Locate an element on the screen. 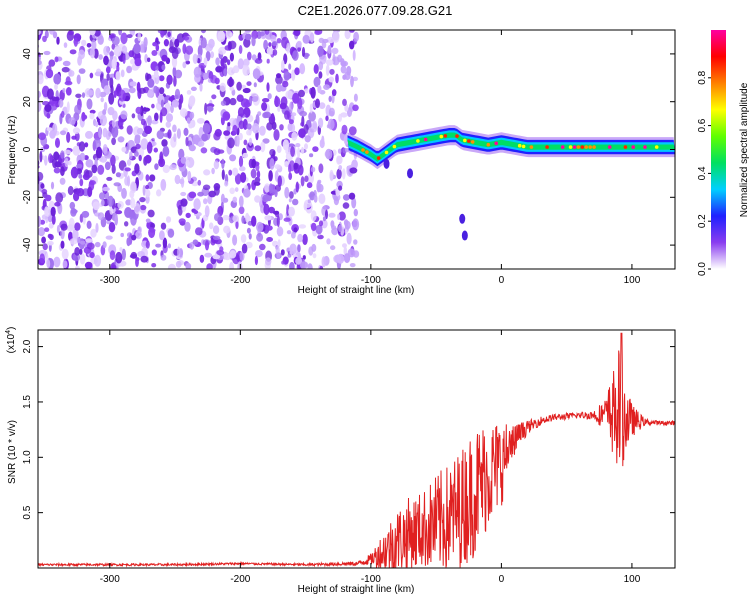  colorbar-ticks: 0.0 0.2 0.4 0.6 0.8 is located at coordinates (704, 173).